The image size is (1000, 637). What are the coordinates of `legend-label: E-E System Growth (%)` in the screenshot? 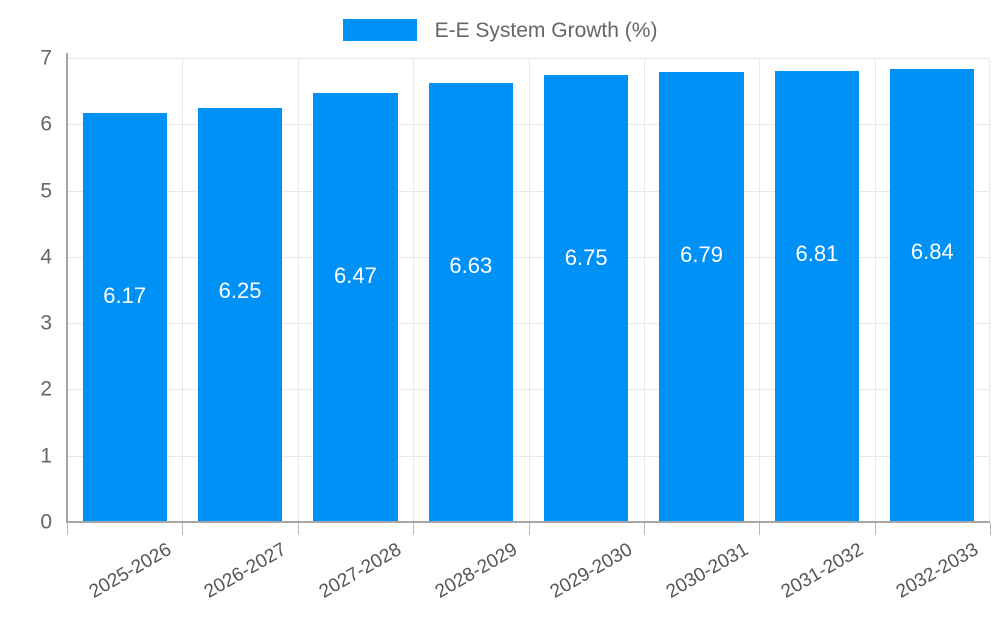 It's located at (546, 30).